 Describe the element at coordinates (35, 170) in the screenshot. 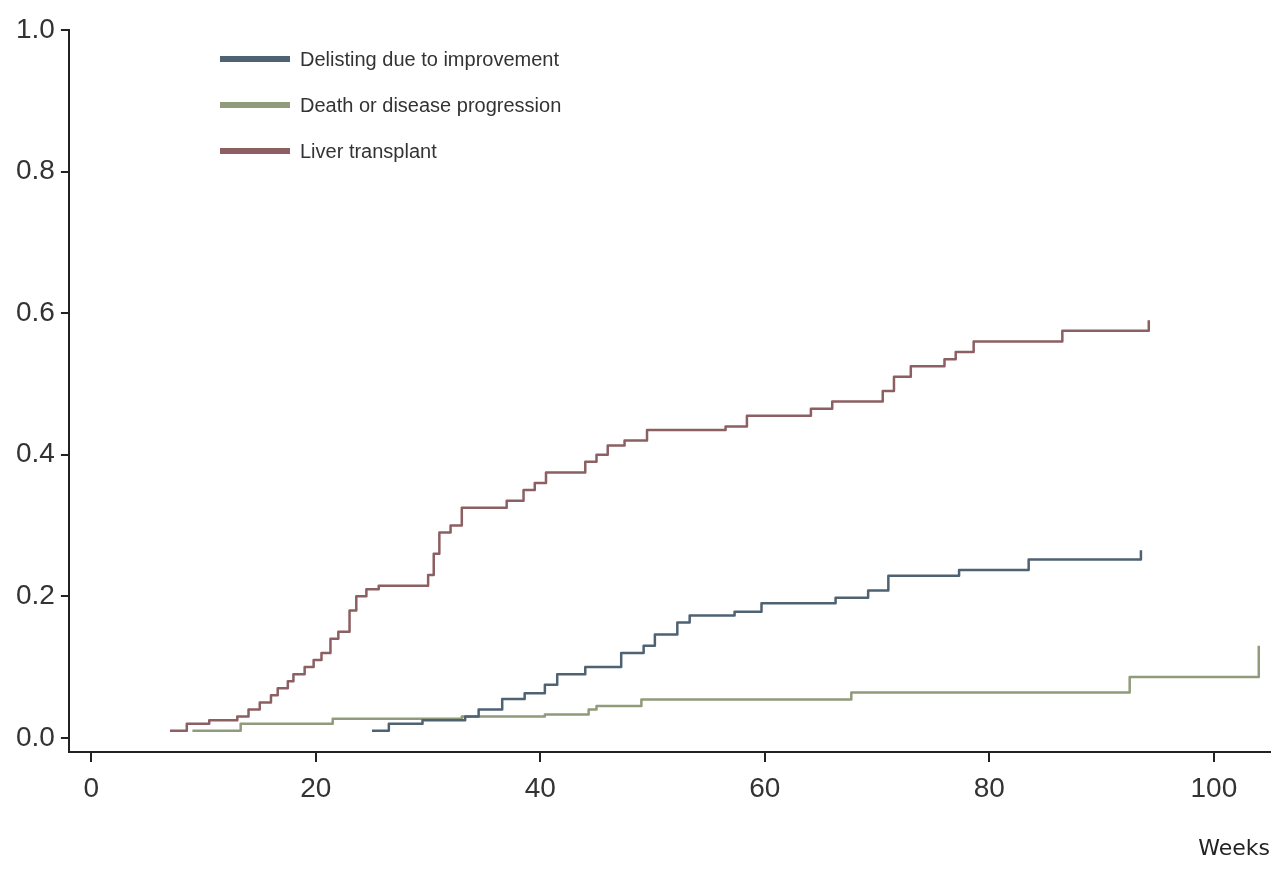

I see `y-tick-label: 0.8` at that location.